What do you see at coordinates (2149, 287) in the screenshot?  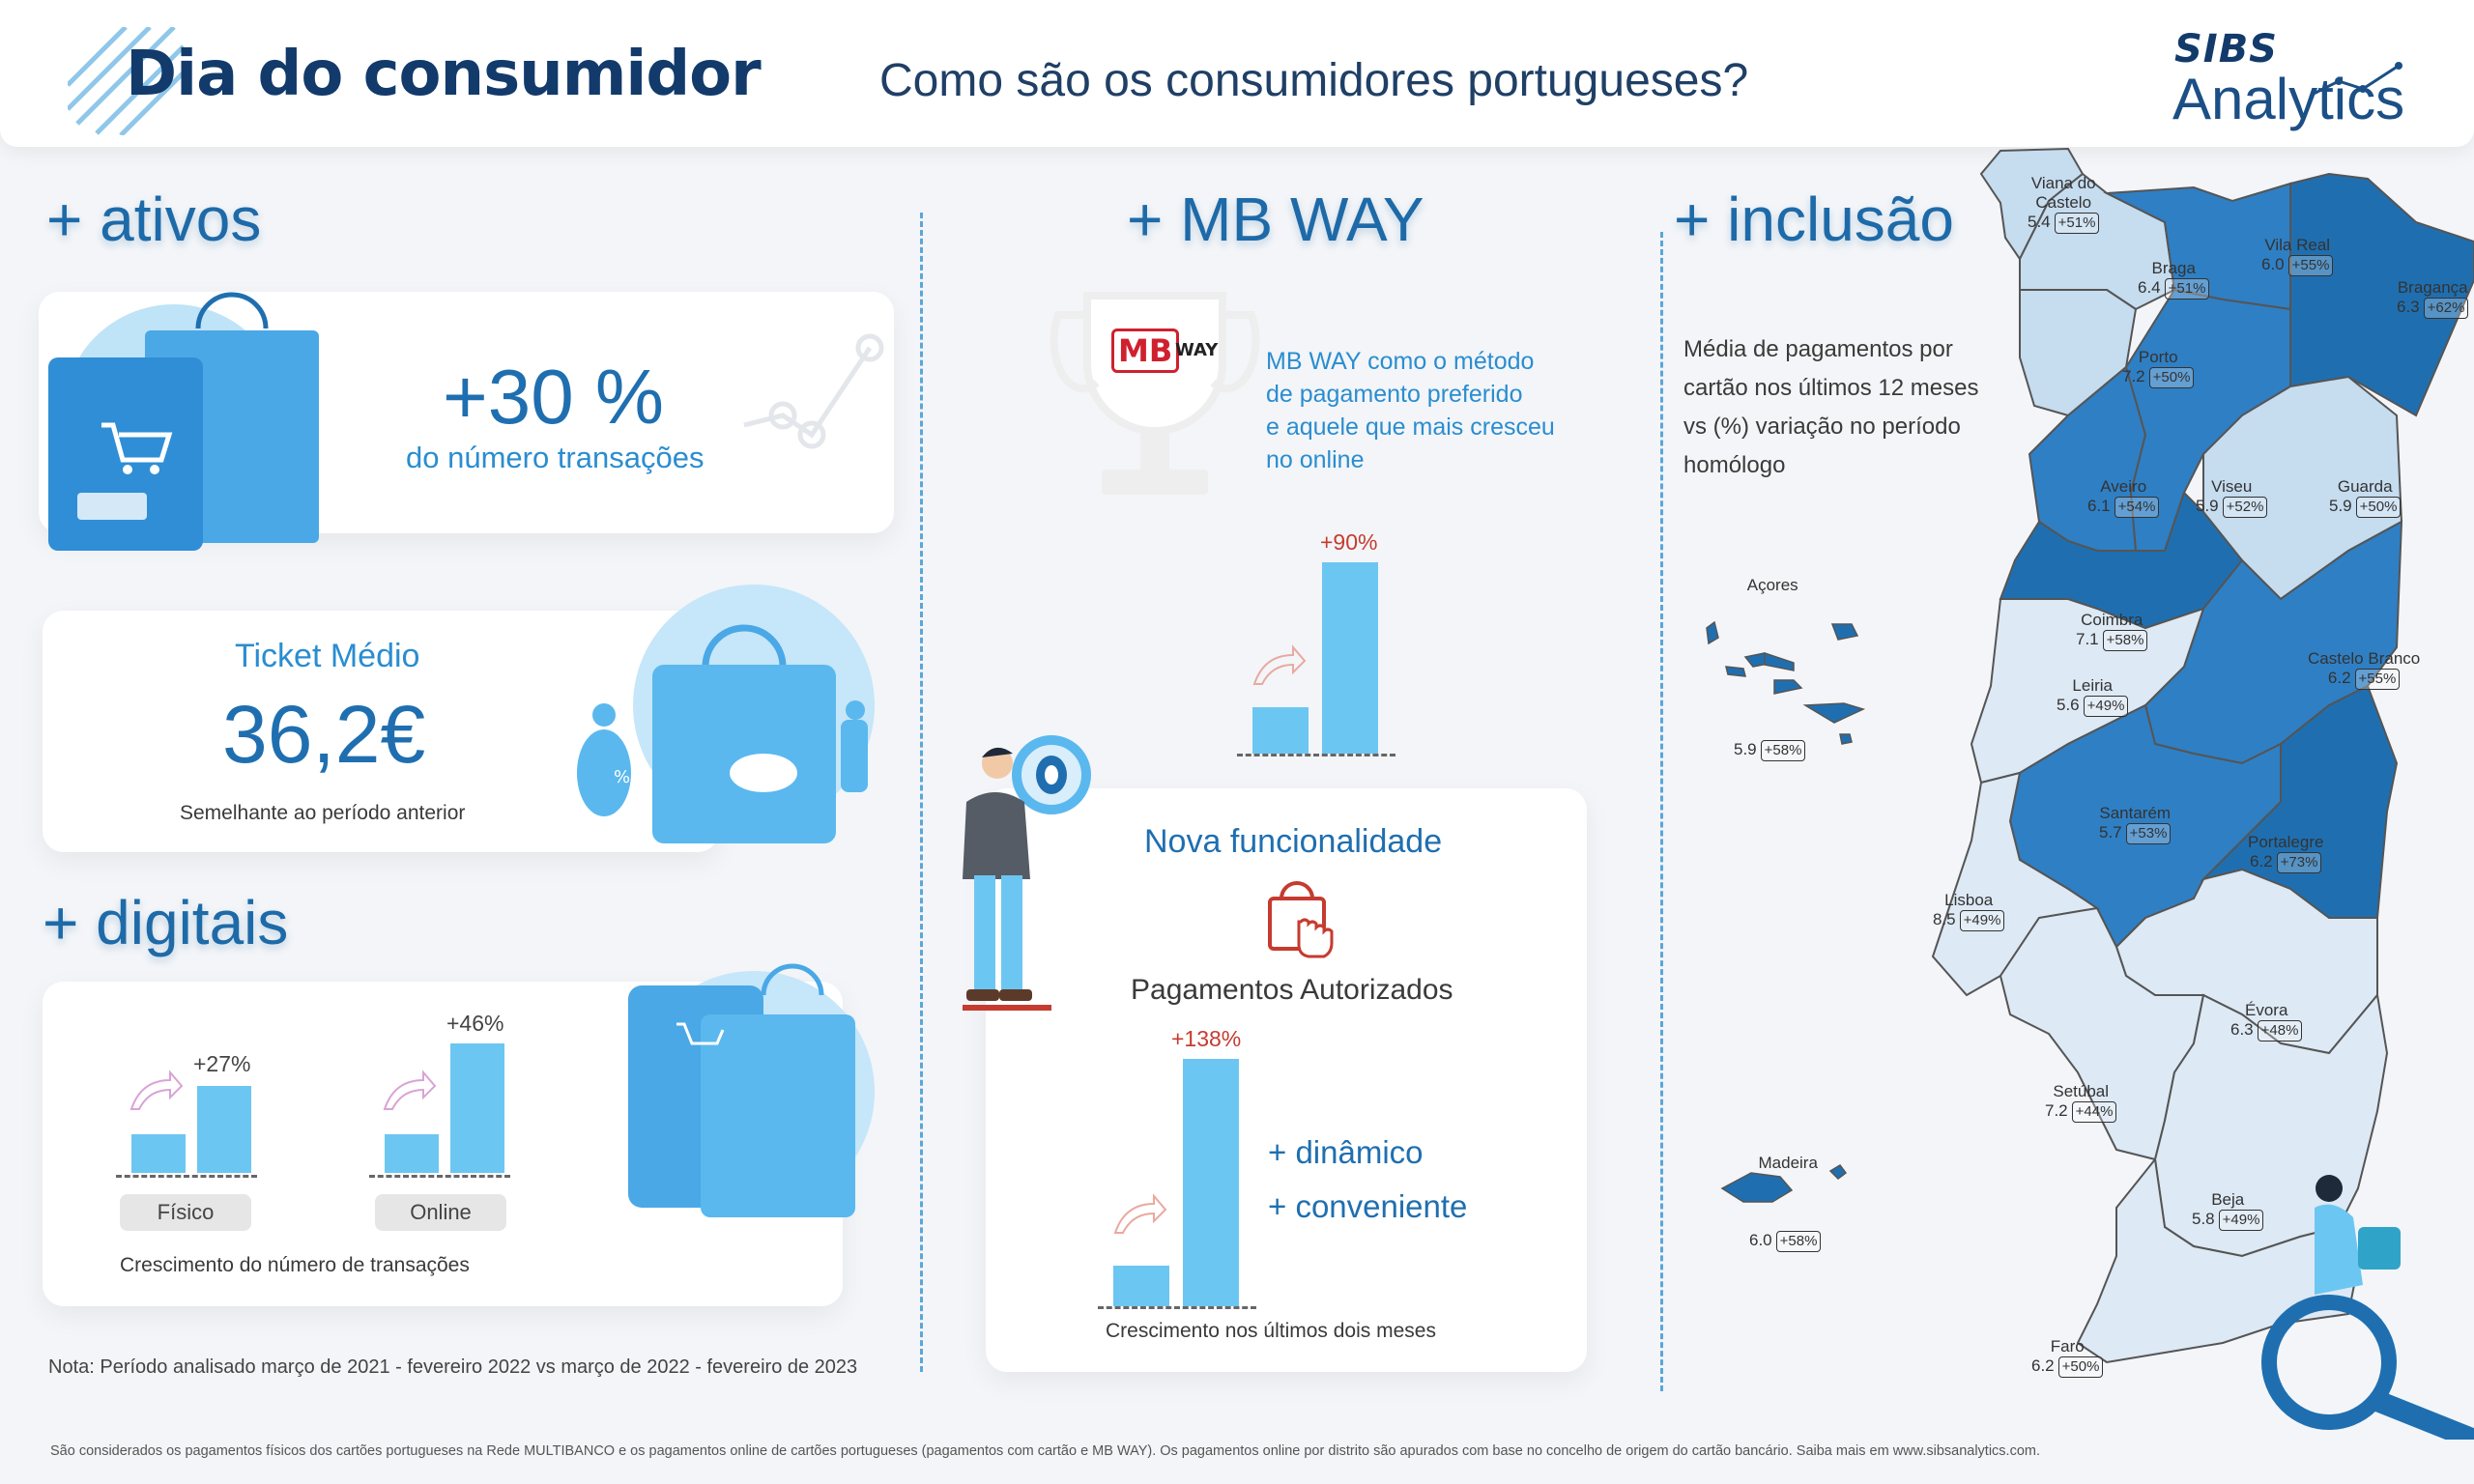 I see `district-value: 6.4` at bounding box center [2149, 287].